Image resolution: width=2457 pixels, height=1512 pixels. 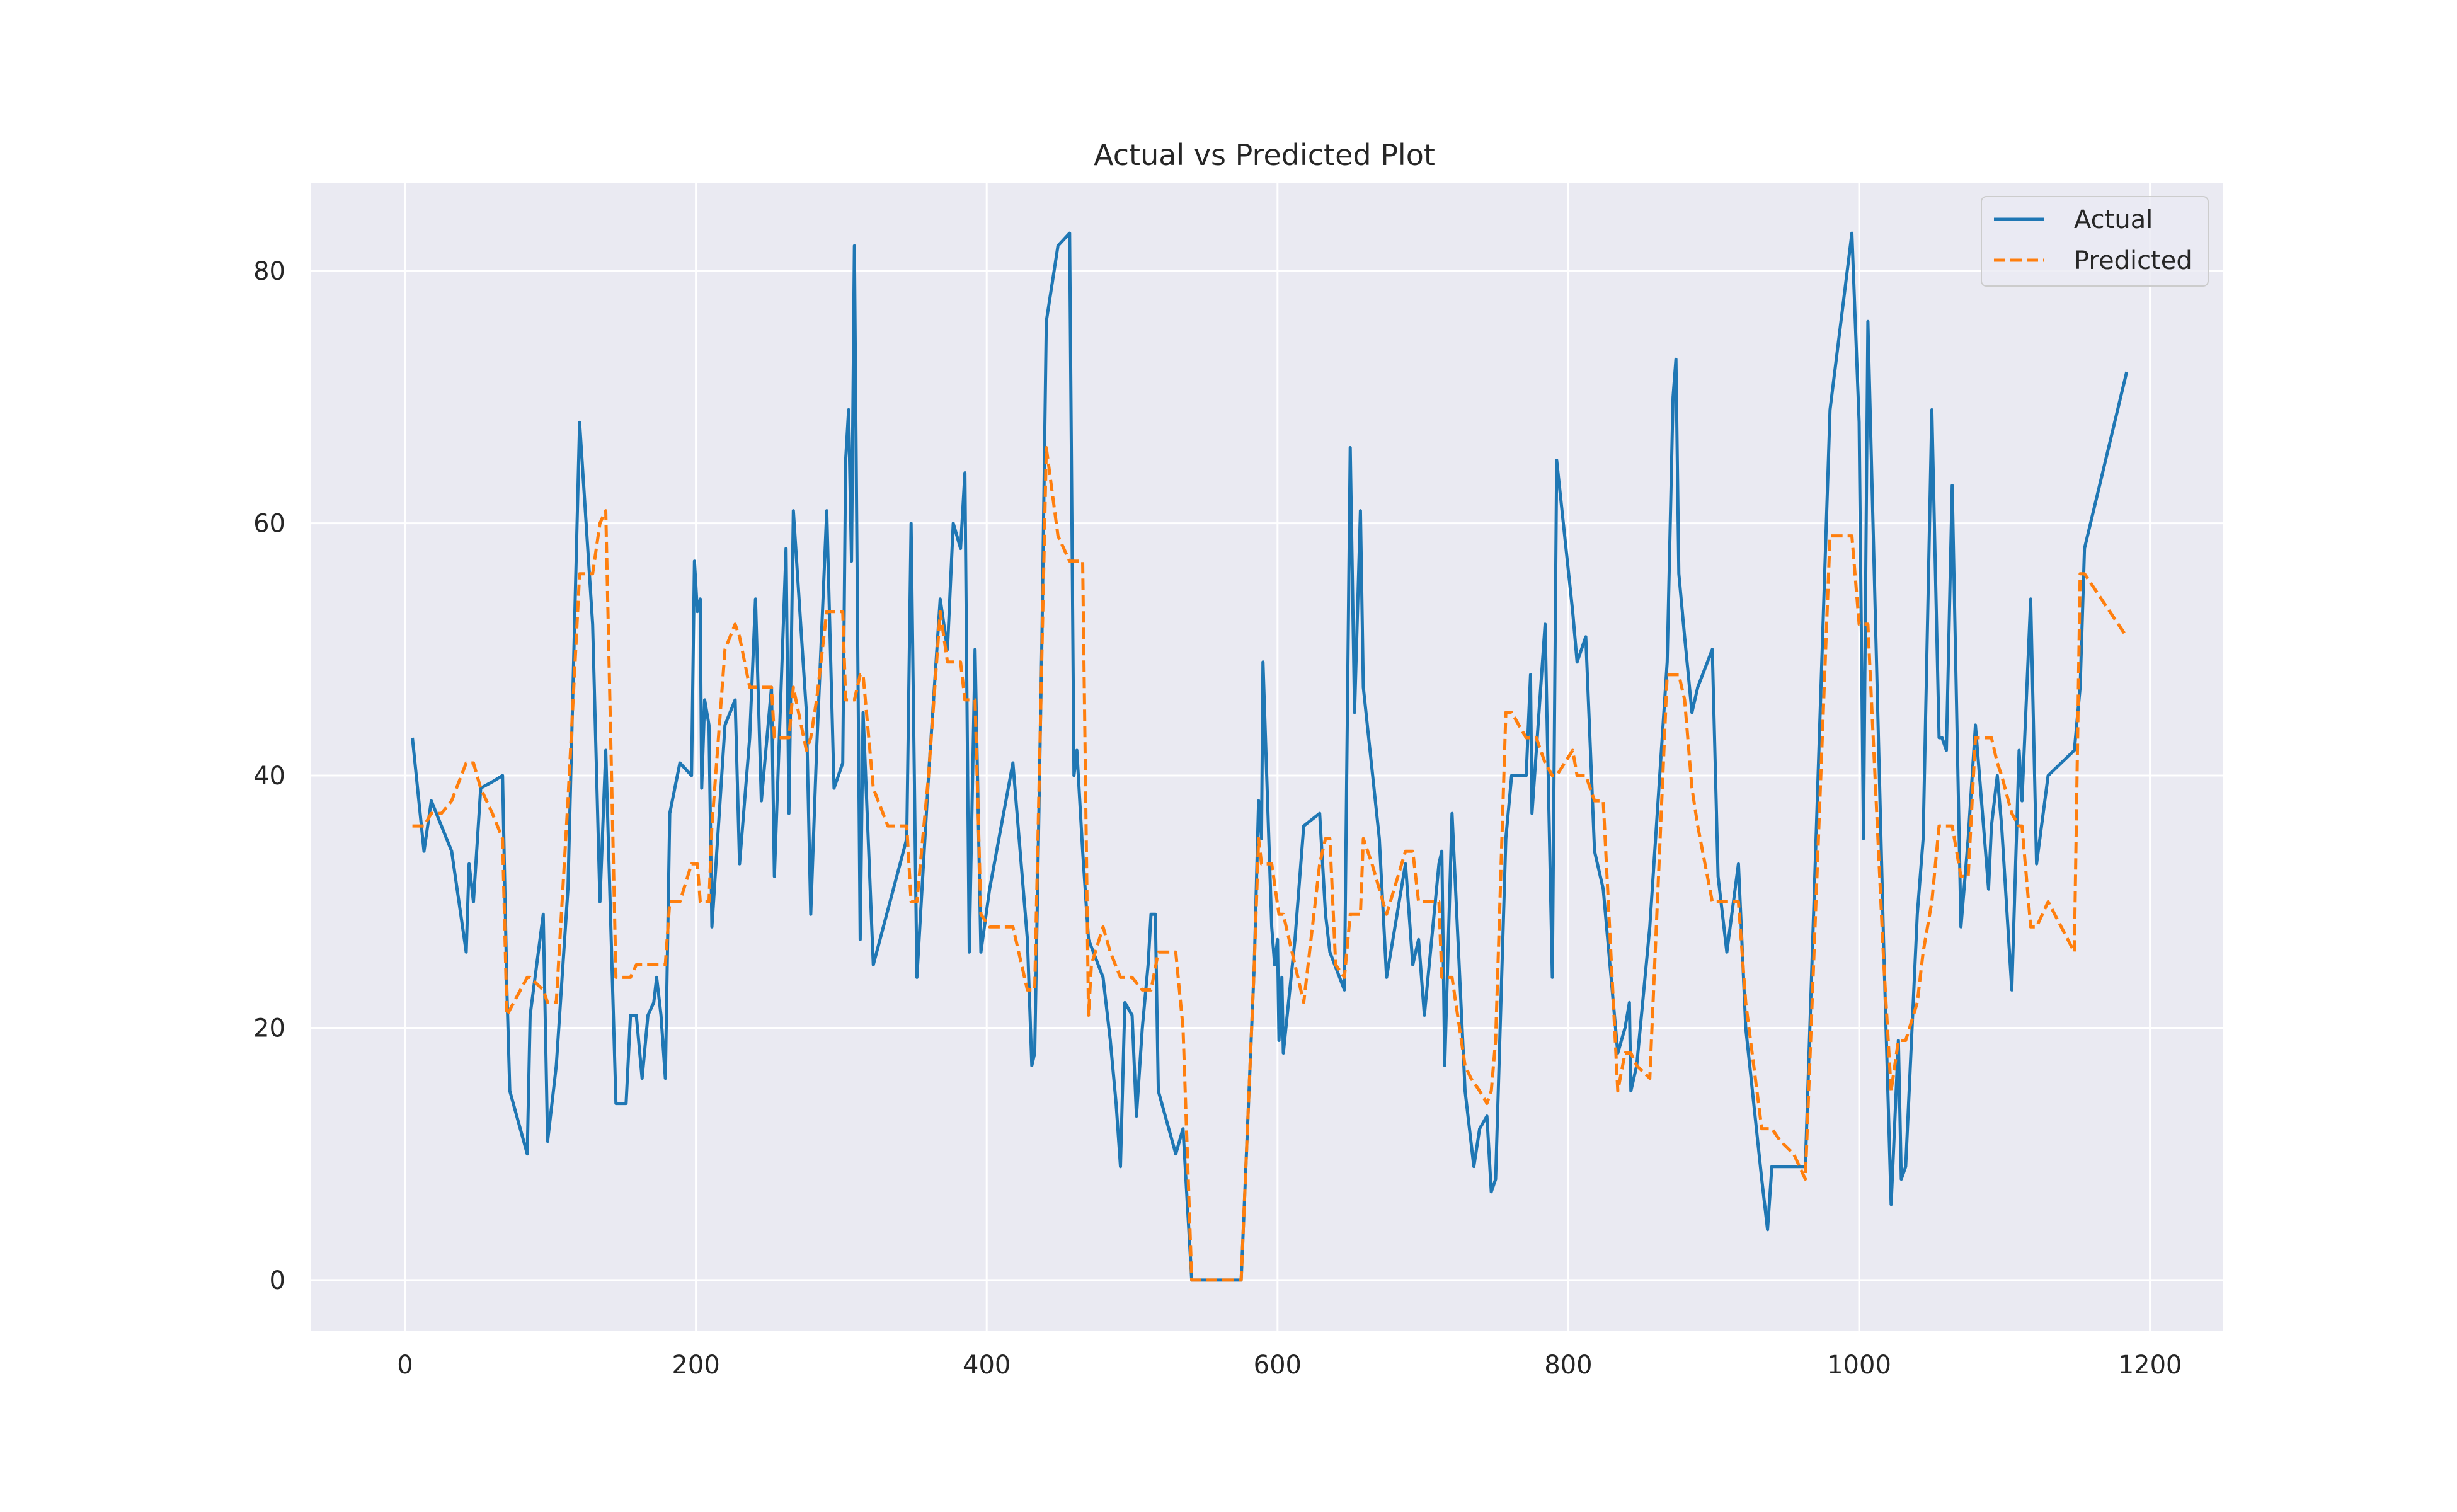 I want to click on legend: Actual Predicted, so click(x=2095, y=241).